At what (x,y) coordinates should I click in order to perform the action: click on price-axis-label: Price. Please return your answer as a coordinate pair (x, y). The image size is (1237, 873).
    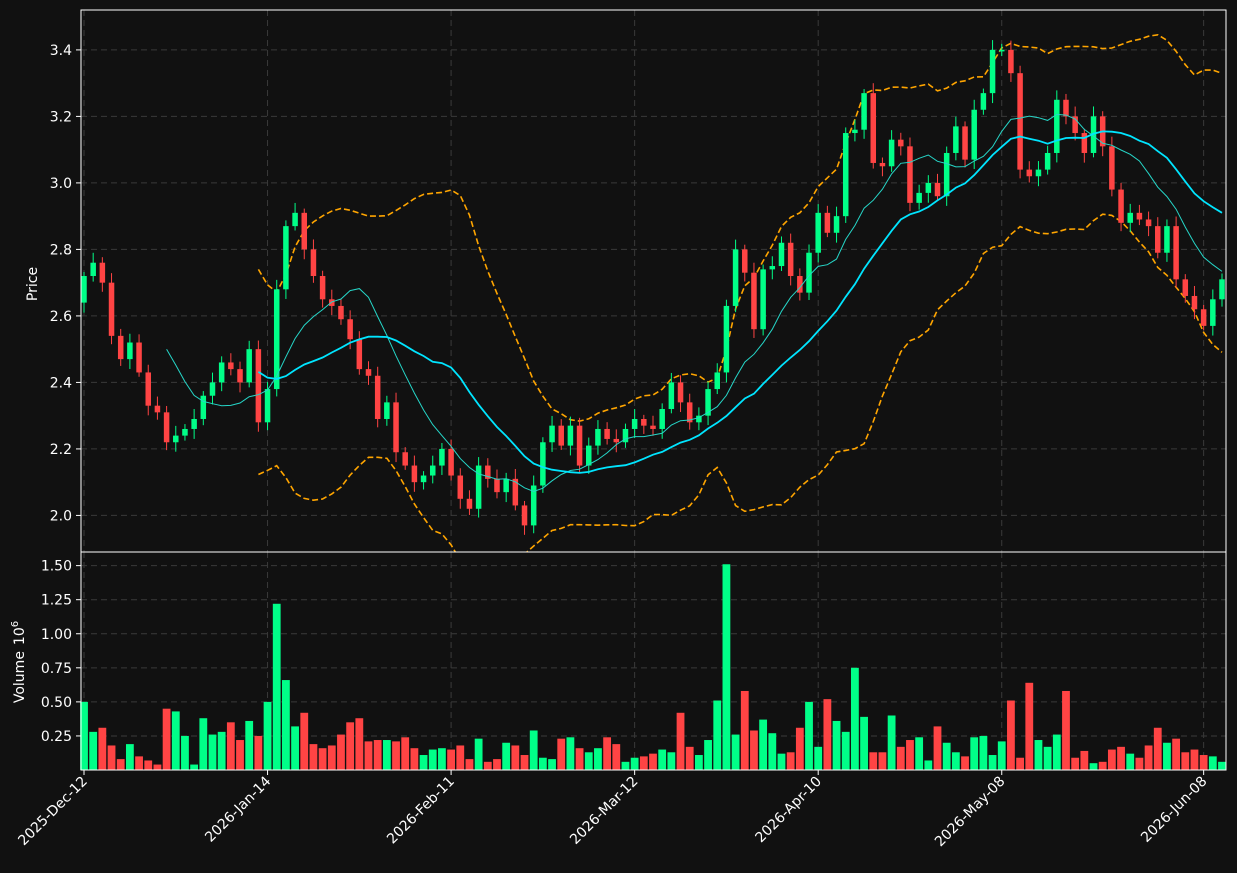
    Looking at the image, I should click on (33, 284).